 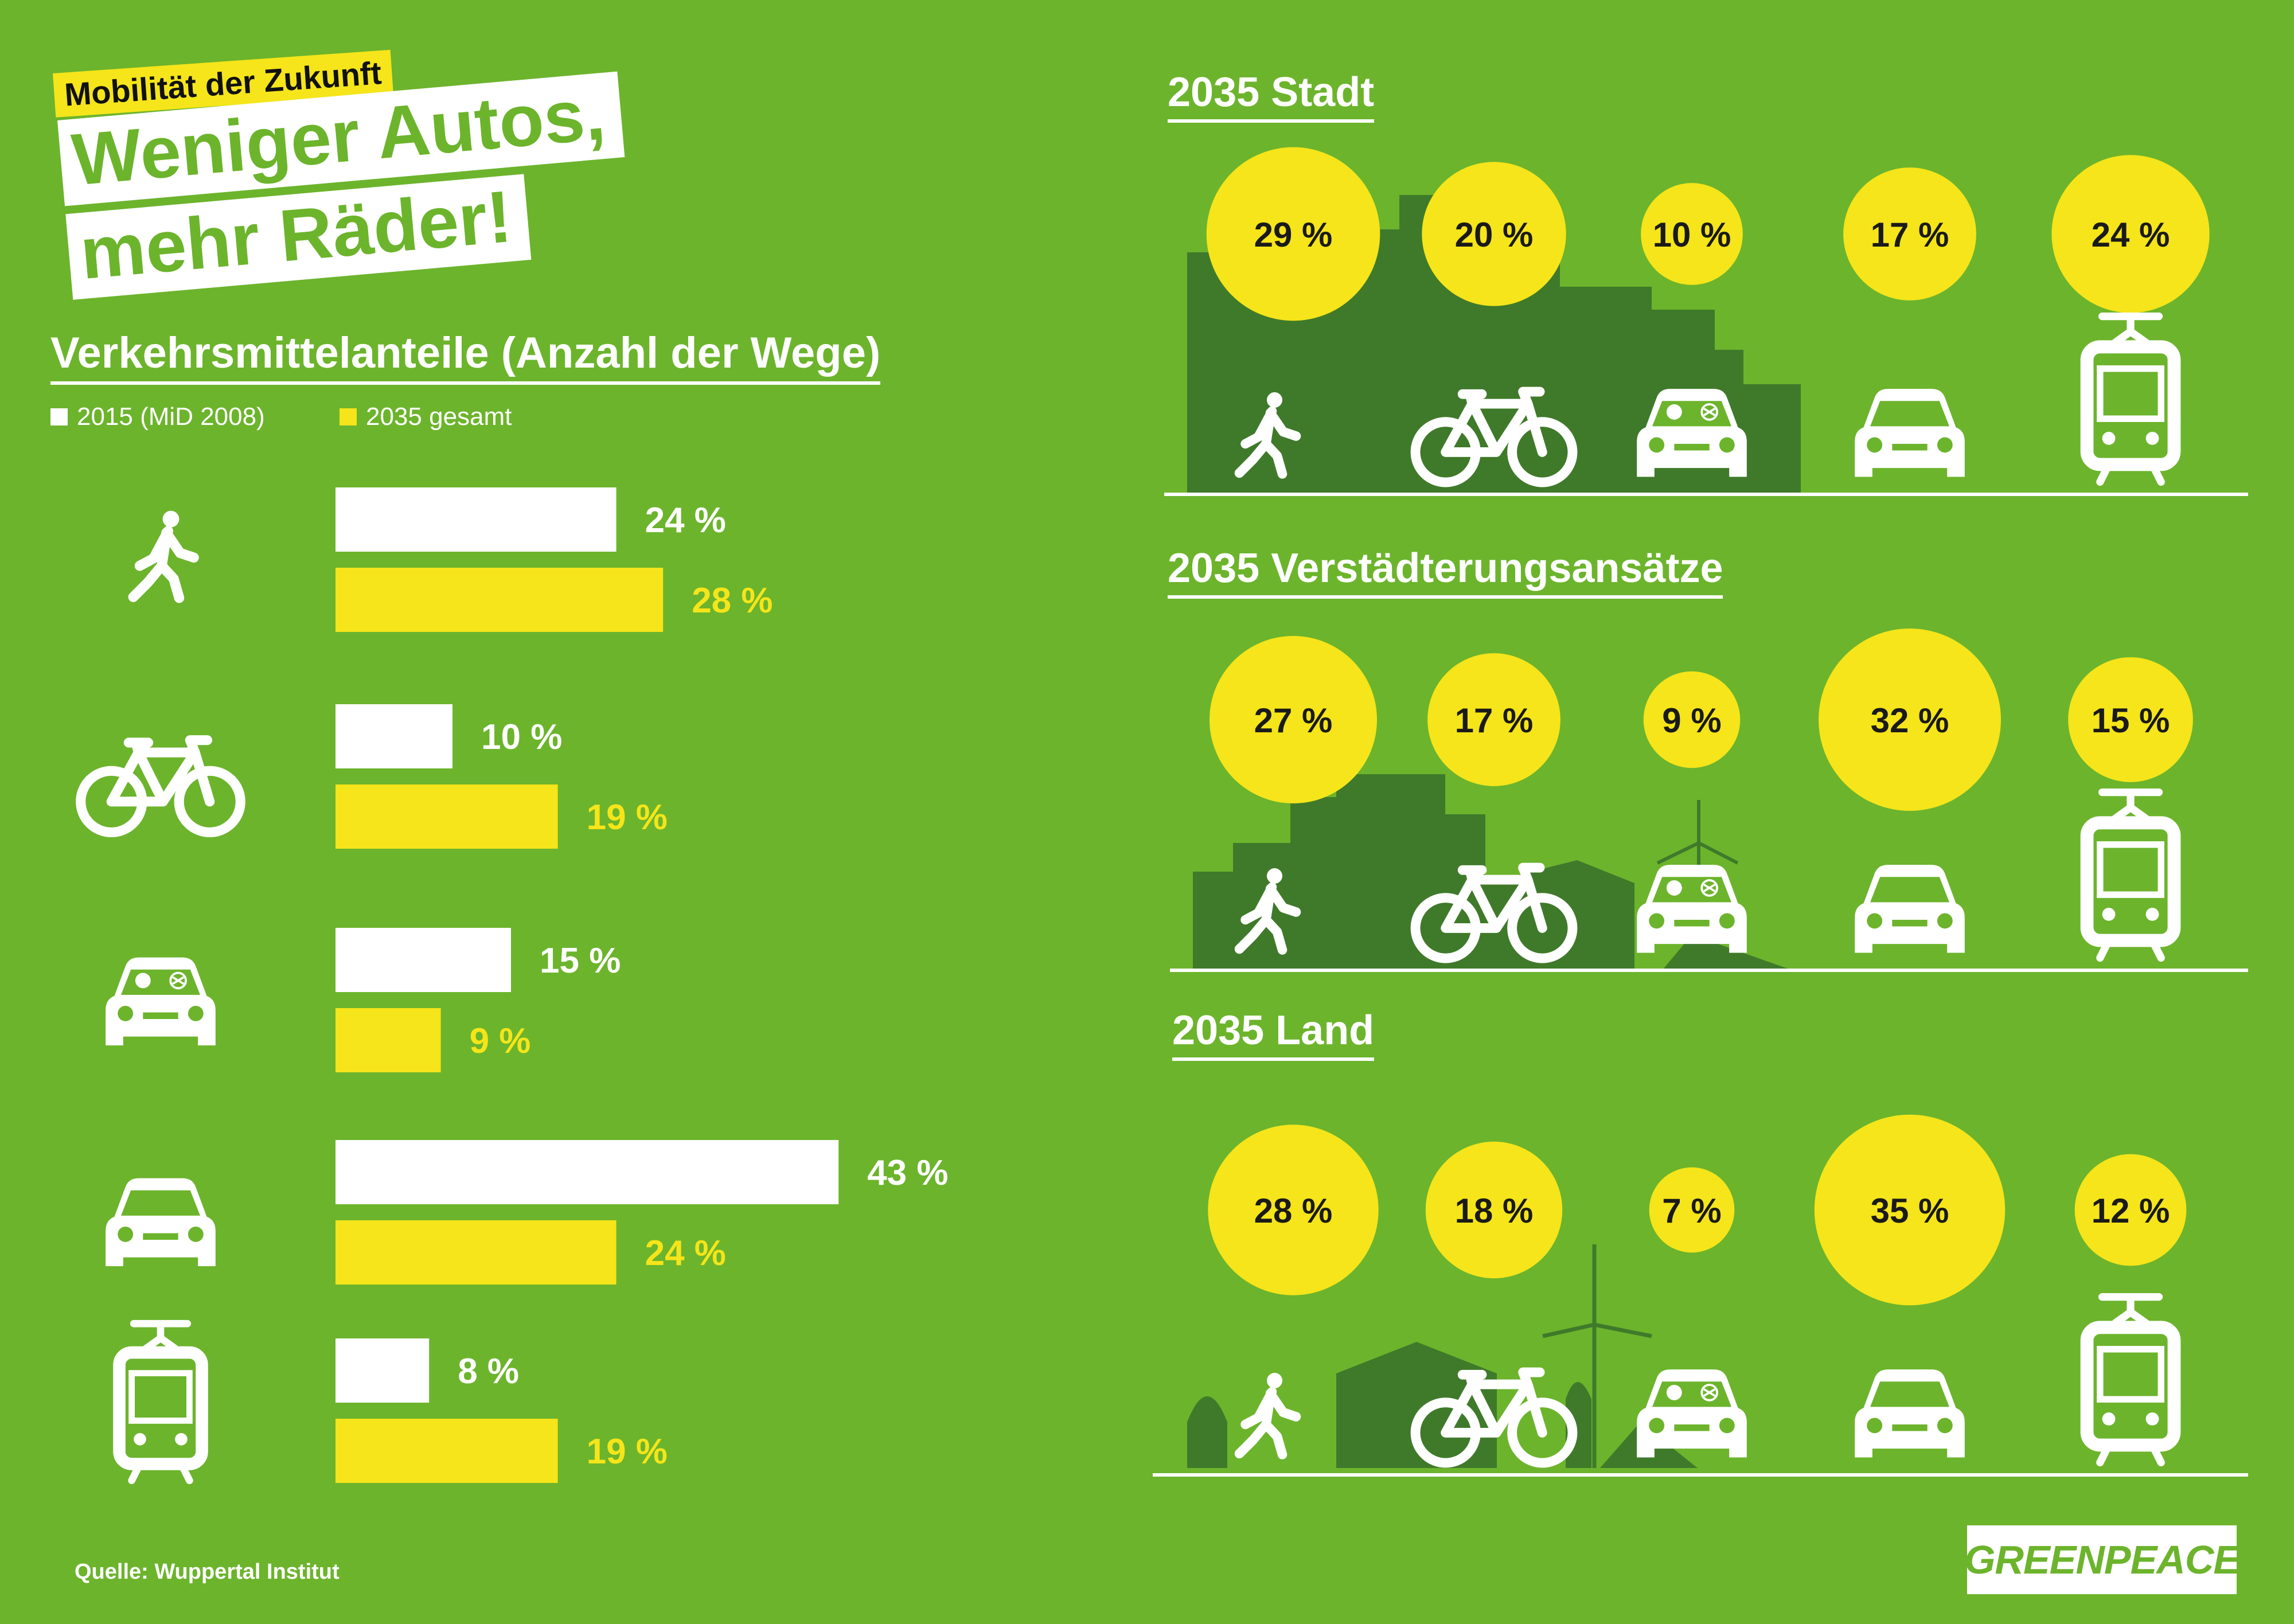 I want to click on bubble-label-2-1: 27 %, so click(x=1294, y=720).